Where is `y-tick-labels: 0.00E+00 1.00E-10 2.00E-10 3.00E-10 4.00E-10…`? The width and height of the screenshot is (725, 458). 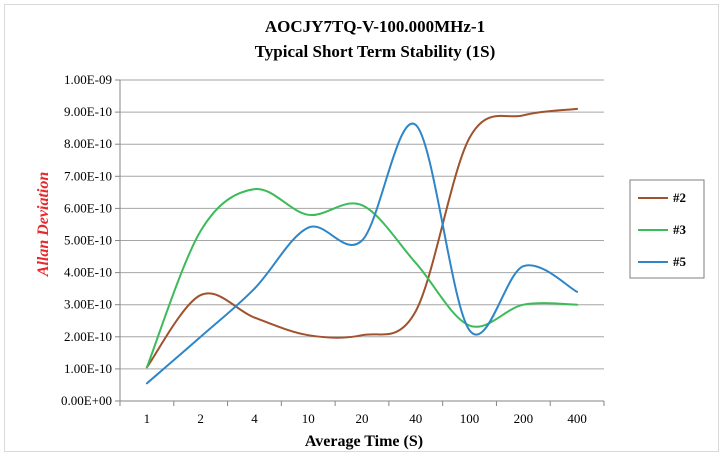 y-tick-labels: 0.00E+00 1.00E-10 2.00E-10 3.00E-10 4.00E-10… is located at coordinates (86, 240).